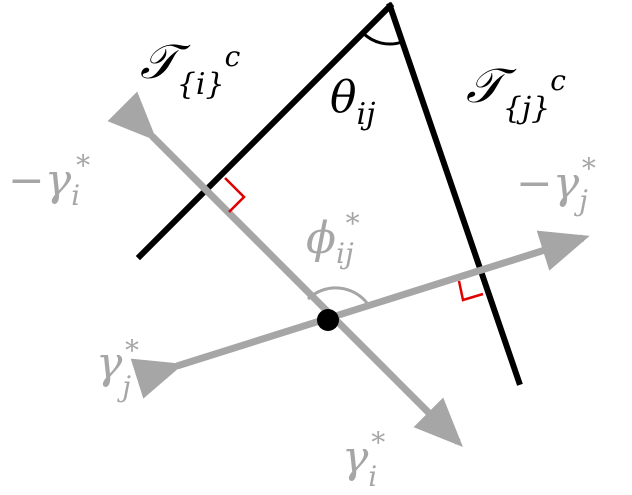 Image resolution: width=632 pixels, height=495 pixels. What do you see at coordinates (333, 238) in the screenshot?
I see `label-phi-ij: ϕij*` at bounding box center [333, 238].